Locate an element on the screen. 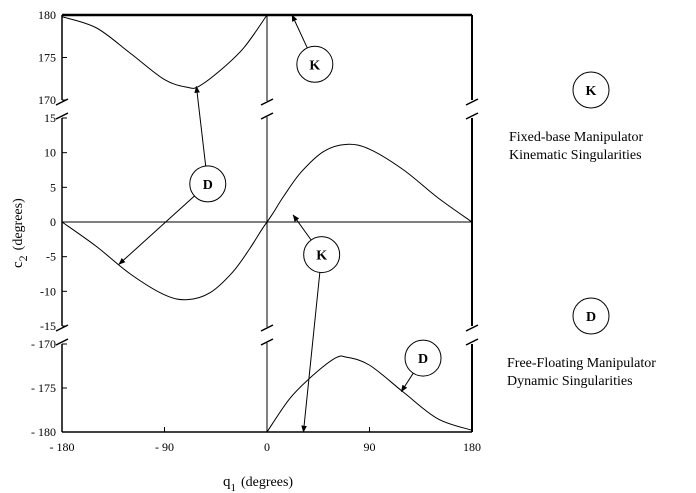 The width and height of the screenshot is (696, 493). x-tick-label: 90 is located at coordinates (370, 447).